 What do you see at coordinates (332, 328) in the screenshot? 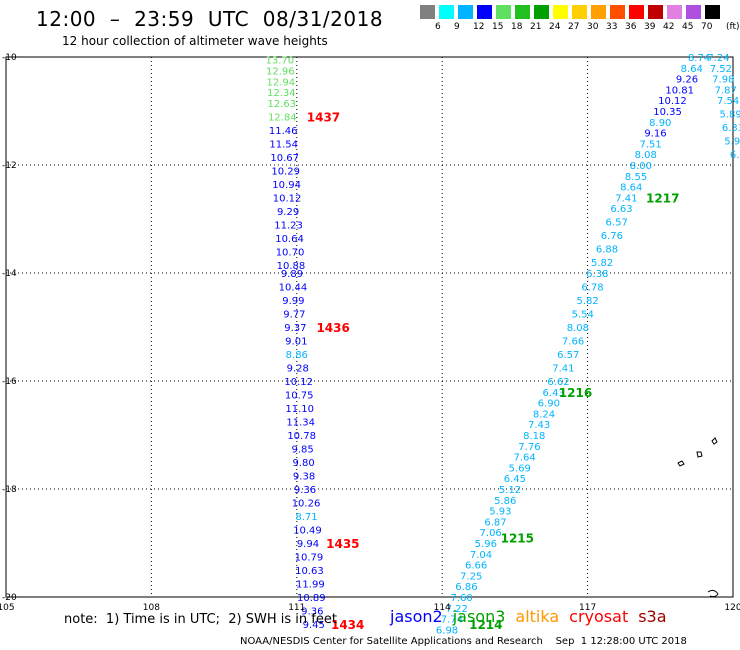
I see `time-label: 1436` at bounding box center [332, 328].